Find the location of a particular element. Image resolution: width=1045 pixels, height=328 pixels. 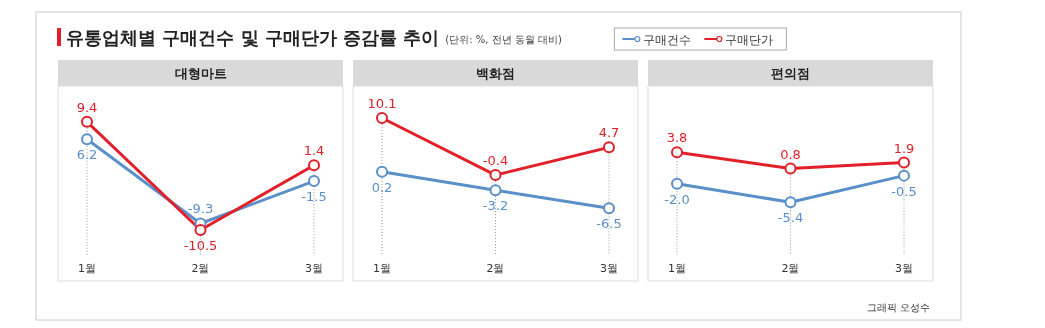

data-label: 3.8 is located at coordinates (677, 138).